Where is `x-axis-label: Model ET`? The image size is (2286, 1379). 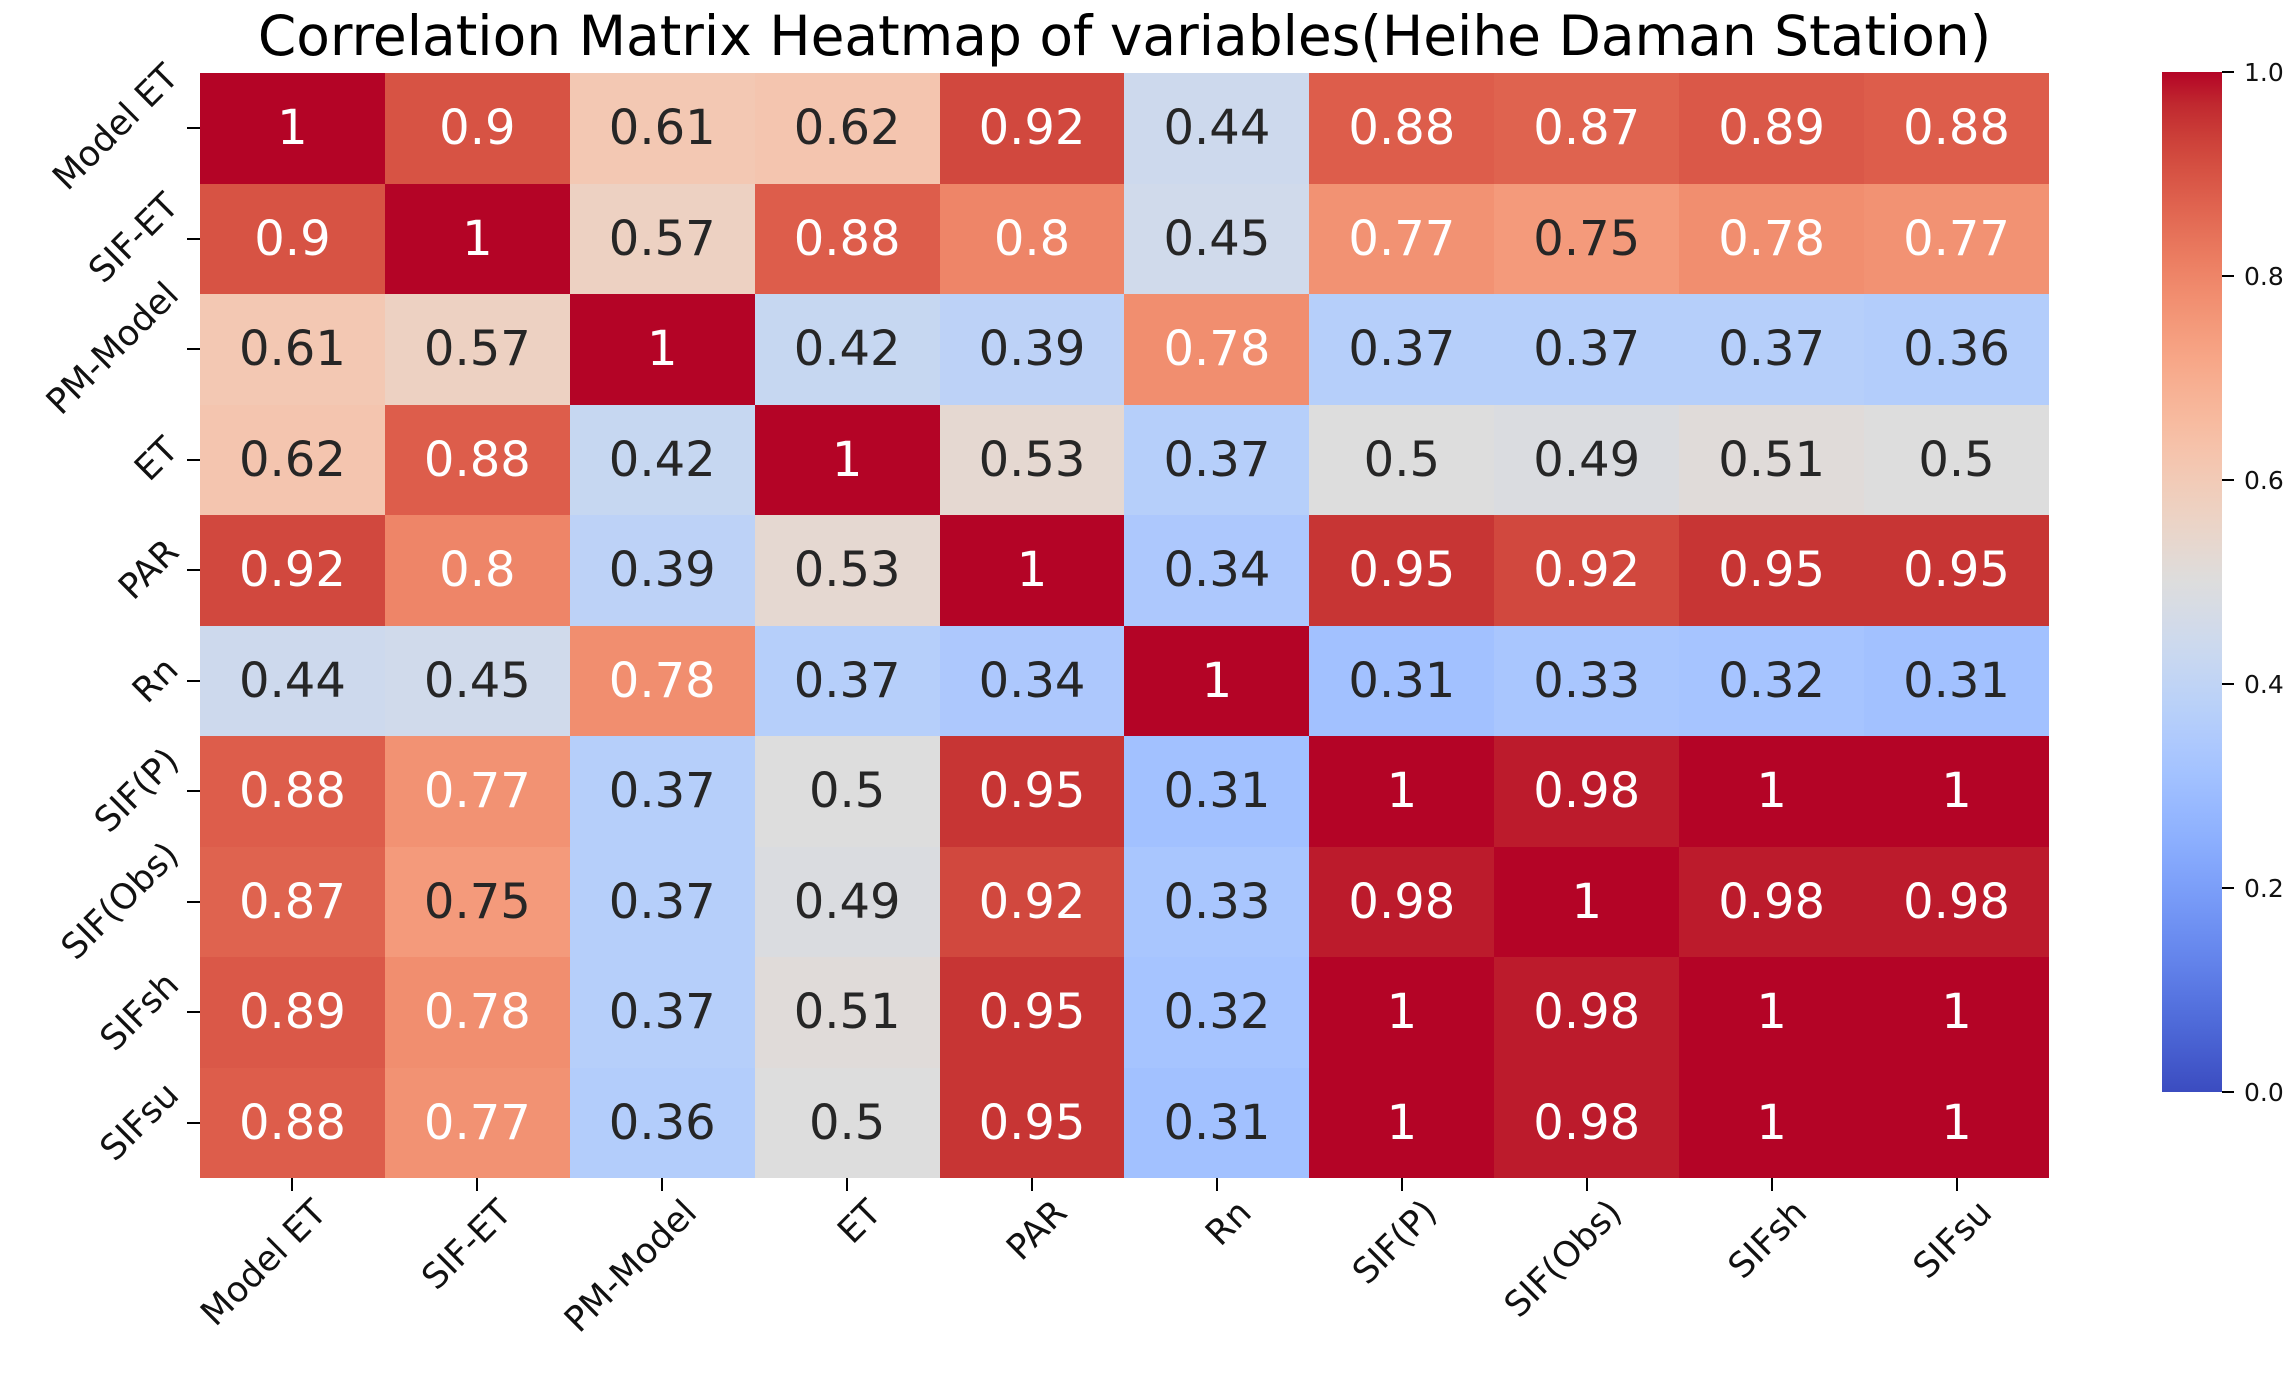 x-axis-label: Model ET is located at coordinates (264, 1263).